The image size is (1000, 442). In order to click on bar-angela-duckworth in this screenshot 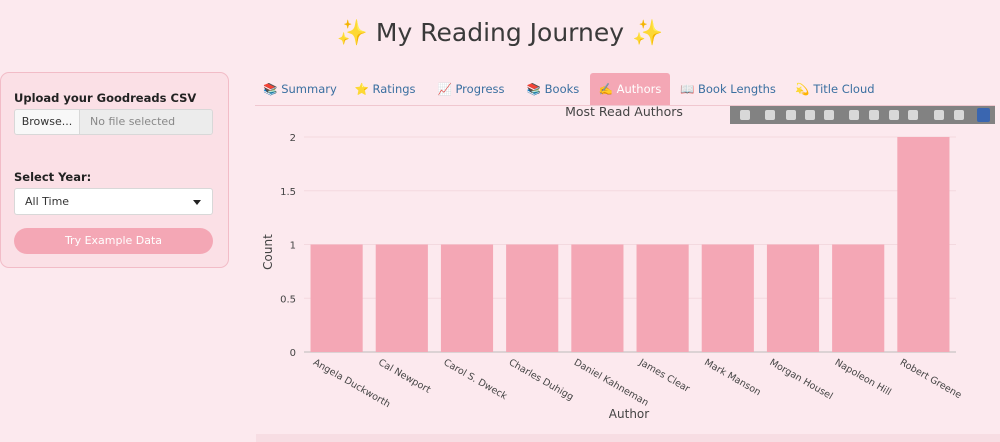, I will do `click(336, 298)`.